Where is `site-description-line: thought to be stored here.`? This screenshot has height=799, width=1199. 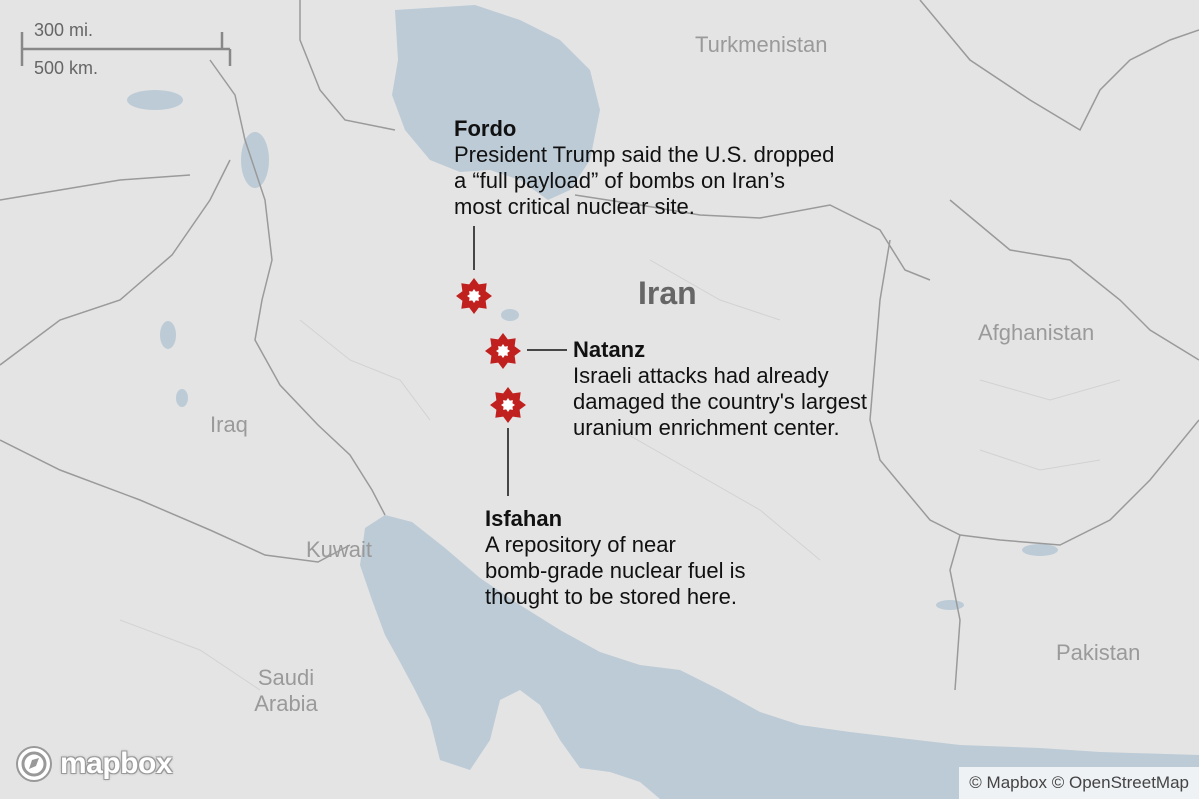 site-description-line: thought to be stored here. is located at coordinates (611, 596).